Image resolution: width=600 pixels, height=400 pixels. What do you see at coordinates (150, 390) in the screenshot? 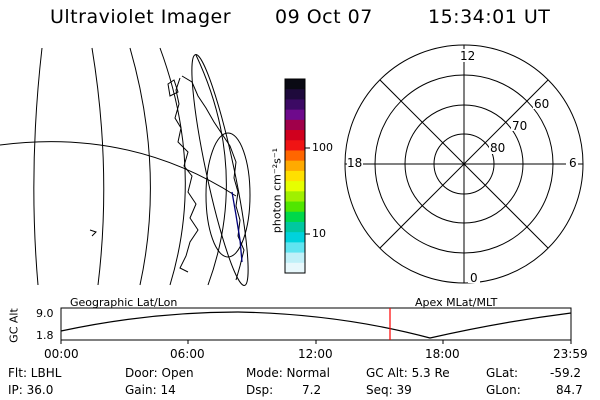
I see `gain-info: Gain: 14` at bounding box center [150, 390].